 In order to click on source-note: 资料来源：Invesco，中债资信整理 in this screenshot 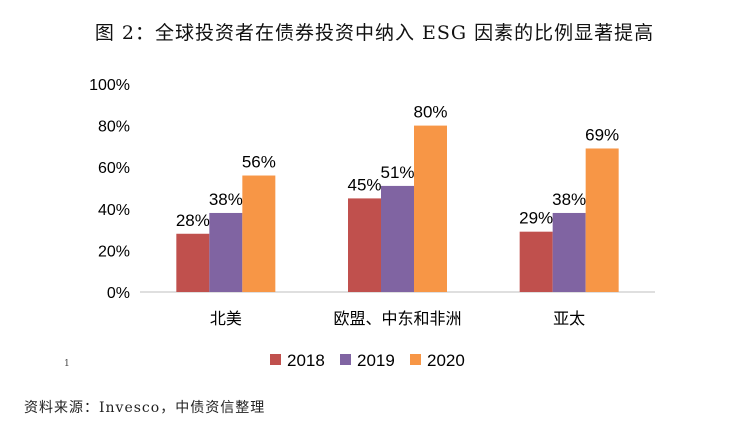, I will do `click(145, 408)`.